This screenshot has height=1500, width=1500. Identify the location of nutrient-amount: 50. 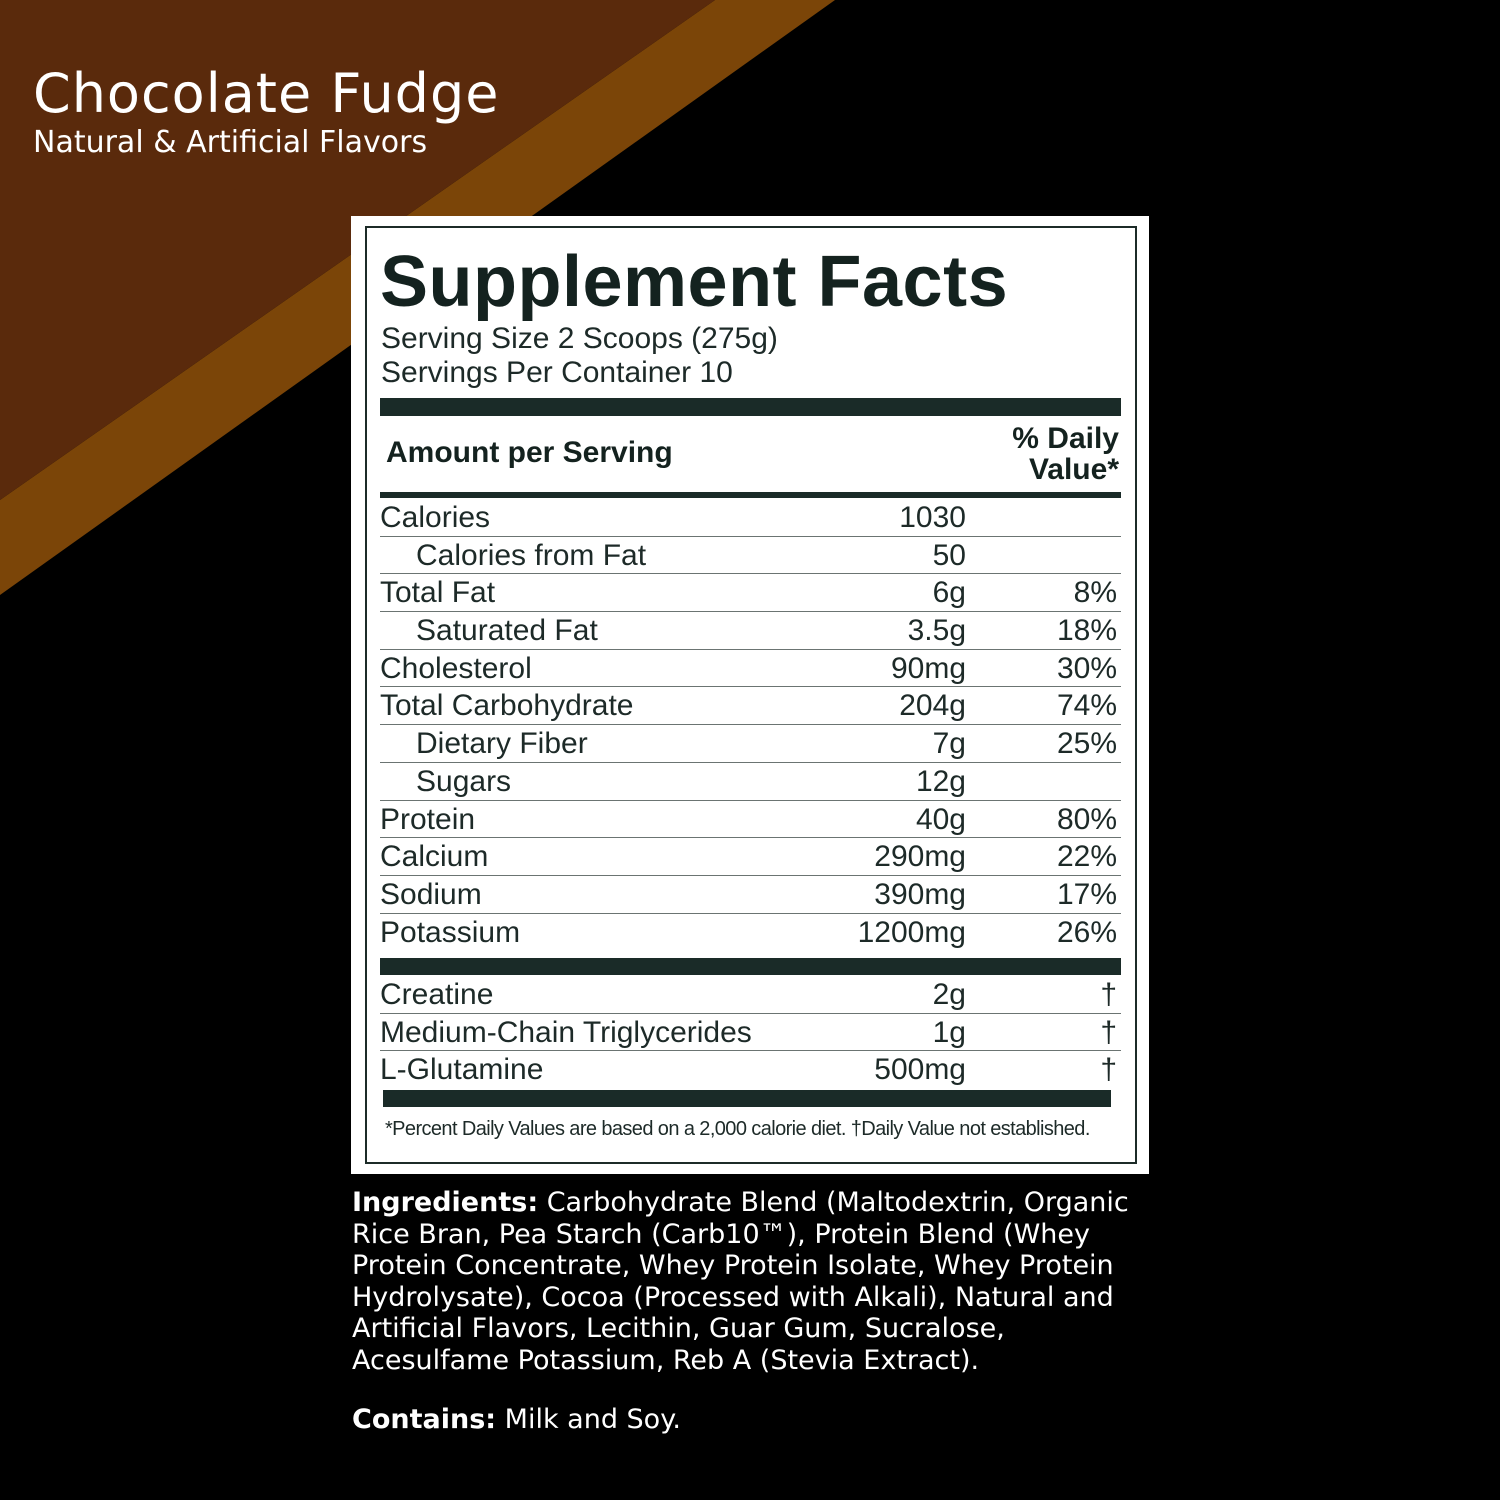
(949, 555).